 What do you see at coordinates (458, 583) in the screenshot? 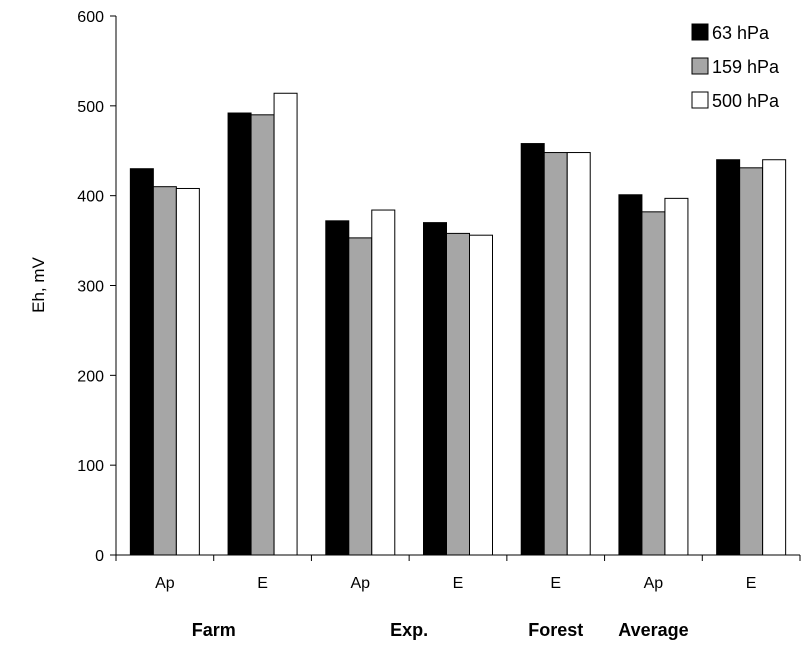
I see `x-tick-label-3: E` at bounding box center [458, 583].